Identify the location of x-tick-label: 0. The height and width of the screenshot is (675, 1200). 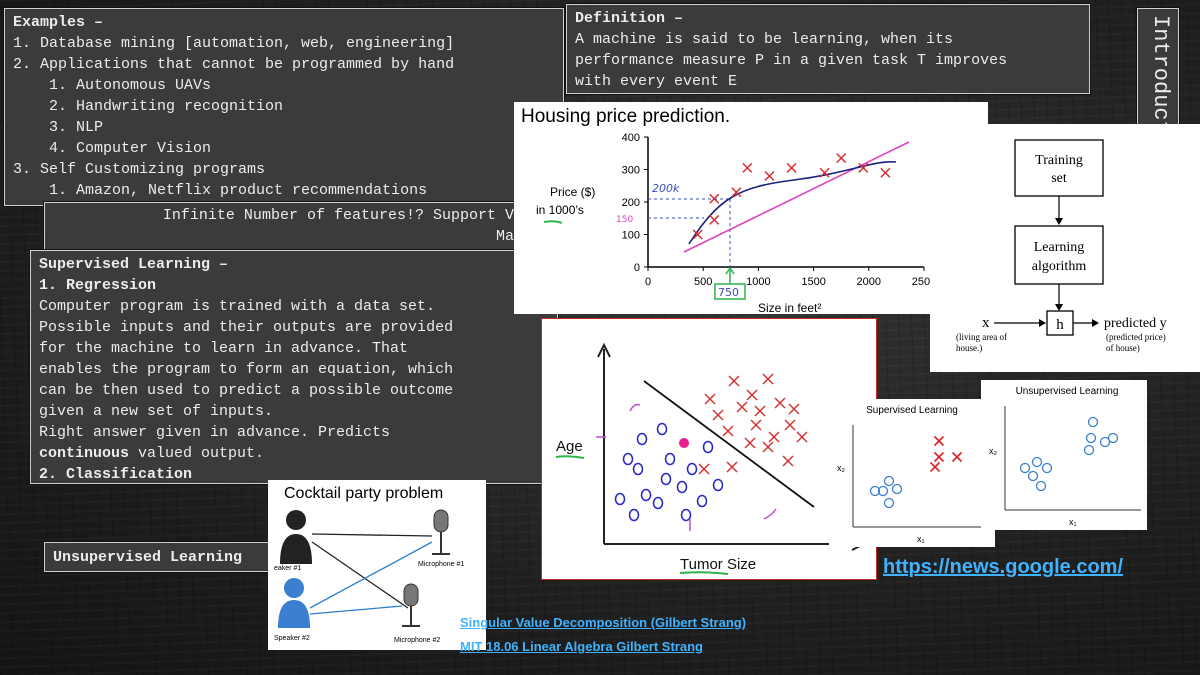
(648, 282).